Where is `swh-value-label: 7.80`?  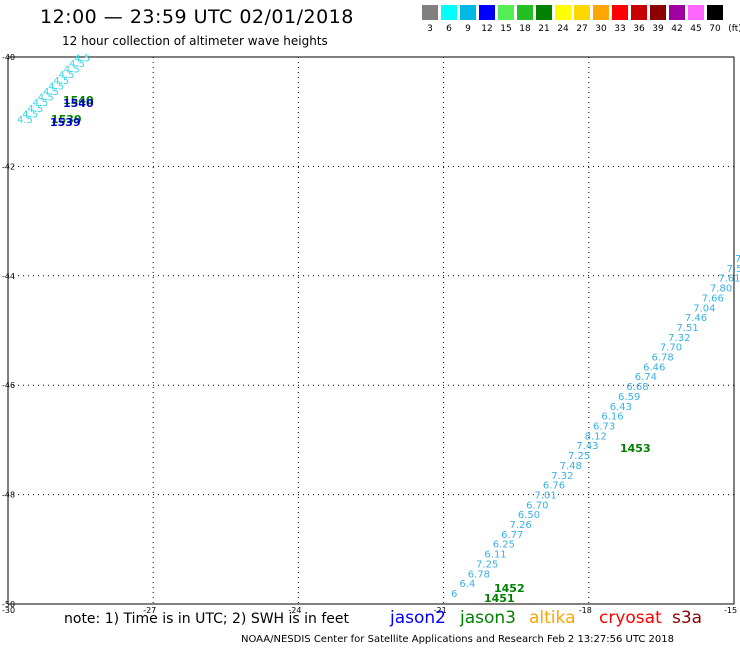
swh-value-label: 7.80 is located at coordinates (721, 289).